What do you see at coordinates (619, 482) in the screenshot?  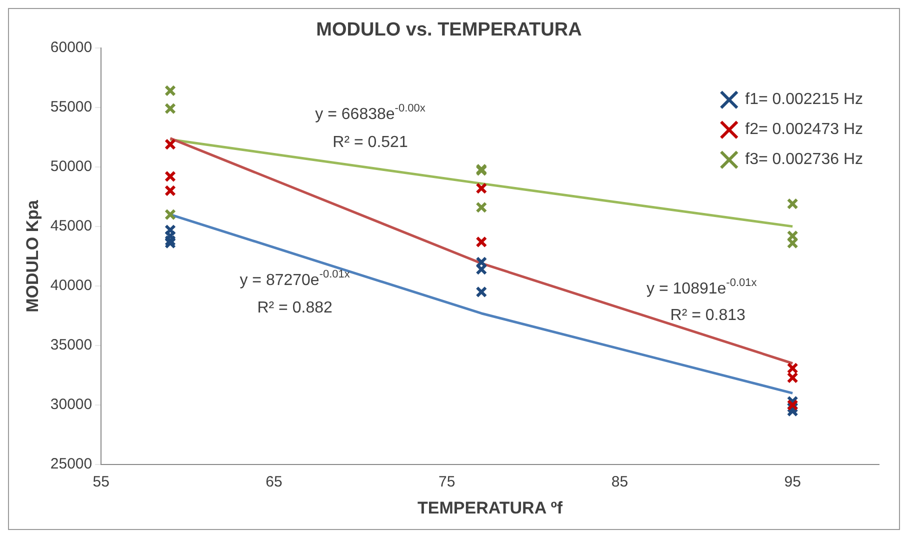 I see `x-tick-label: 85` at bounding box center [619, 482].